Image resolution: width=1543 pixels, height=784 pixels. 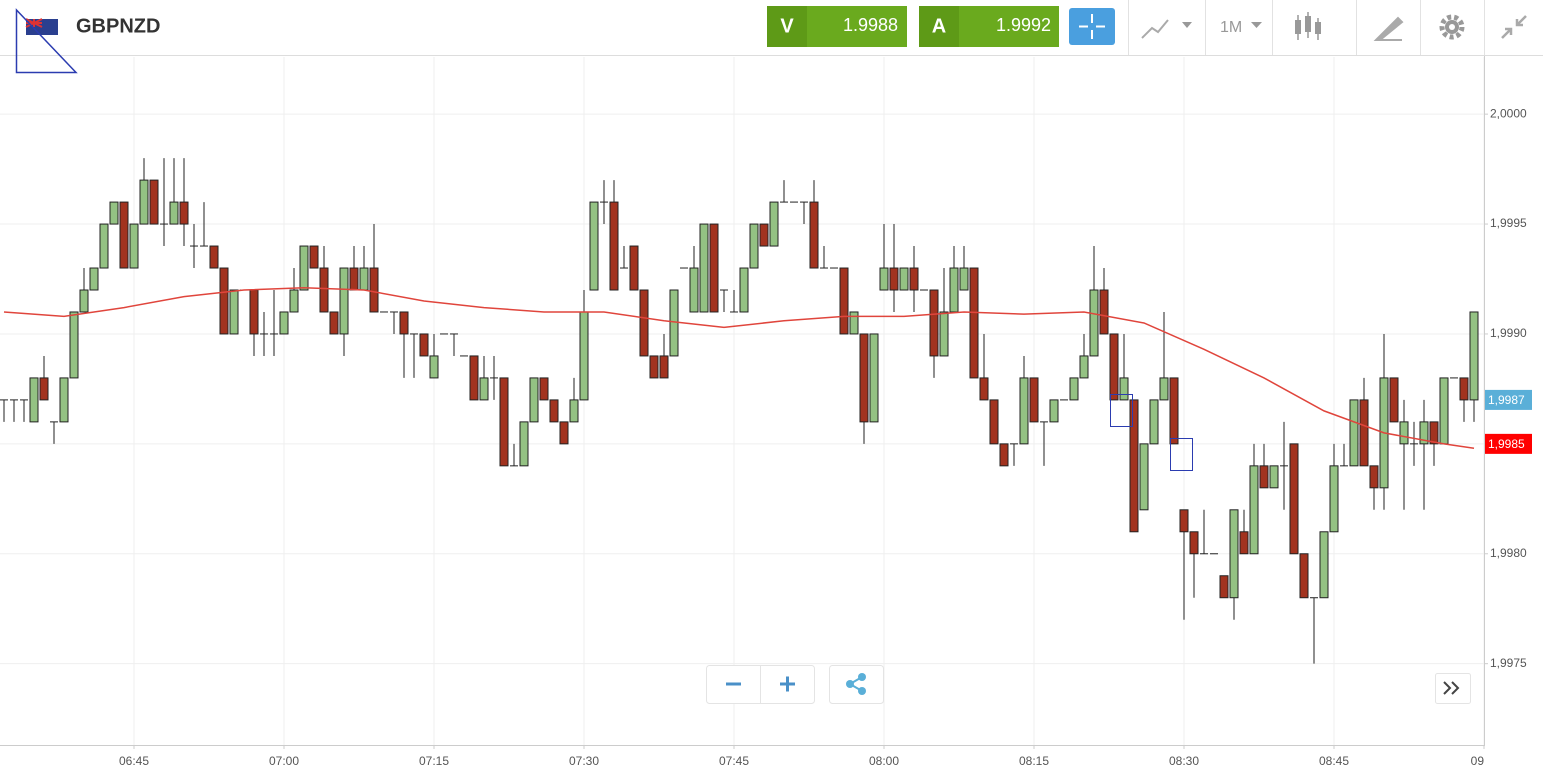 What do you see at coordinates (1034, 761) in the screenshot?
I see `x-tick-label: 08:15` at bounding box center [1034, 761].